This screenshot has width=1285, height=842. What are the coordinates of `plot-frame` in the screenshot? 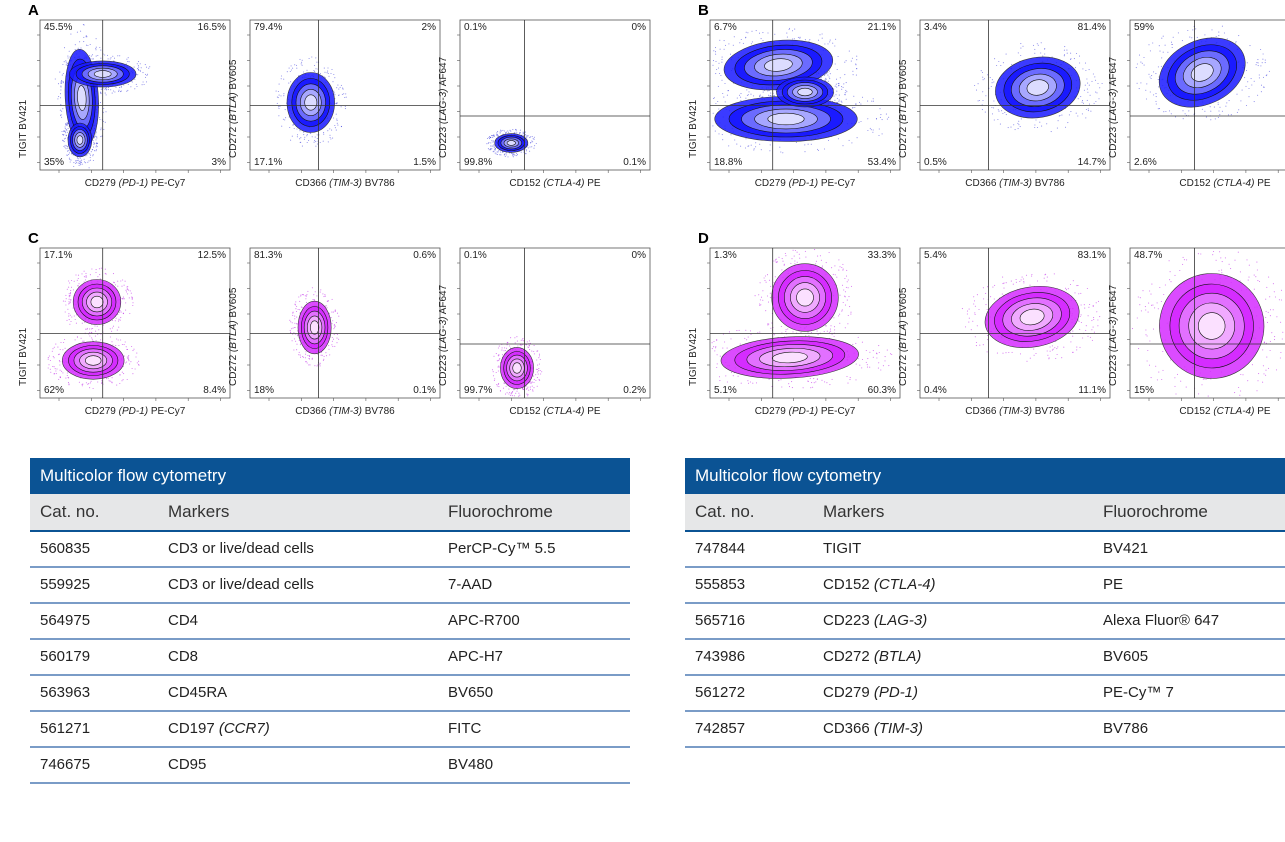 It's located at (135, 323).